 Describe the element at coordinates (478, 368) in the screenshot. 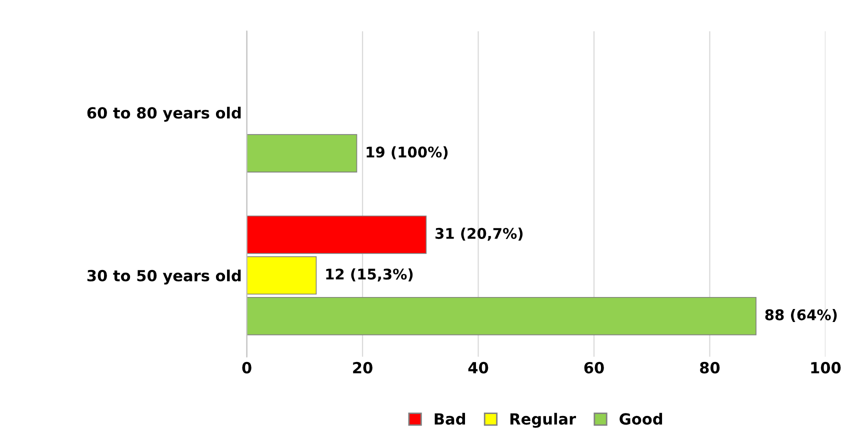

I see `x-tick-label: 40` at that location.